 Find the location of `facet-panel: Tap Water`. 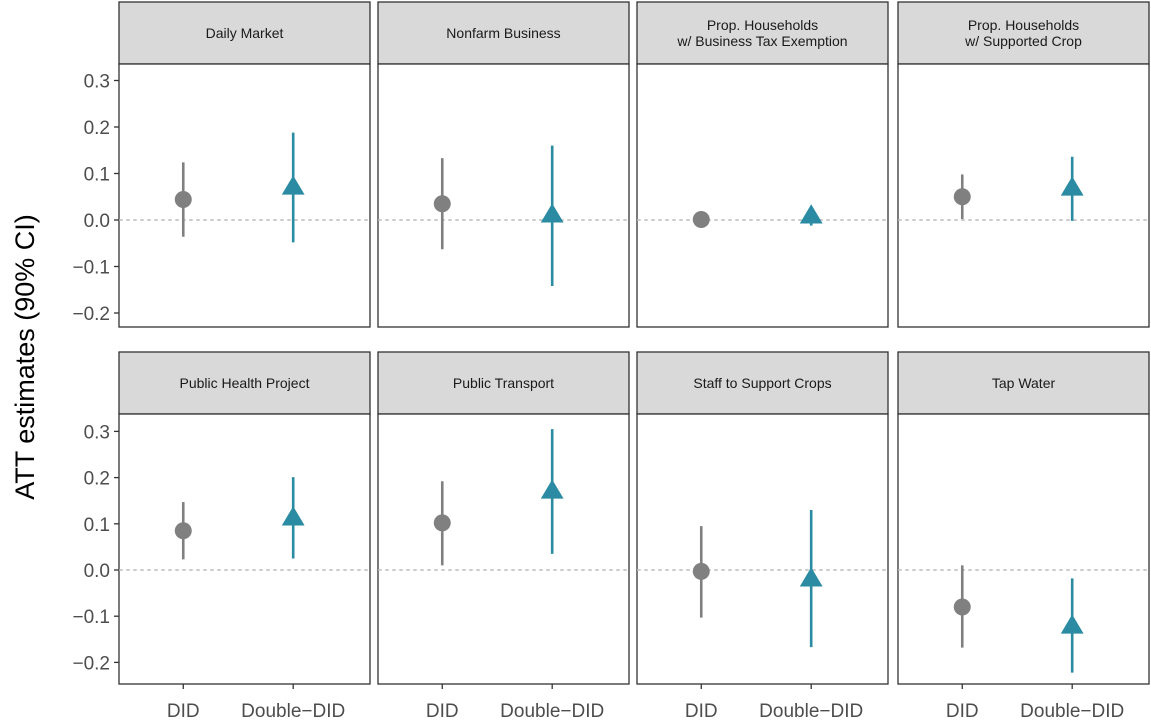

facet-panel: Tap Water is located at coordinates (1023, 518).